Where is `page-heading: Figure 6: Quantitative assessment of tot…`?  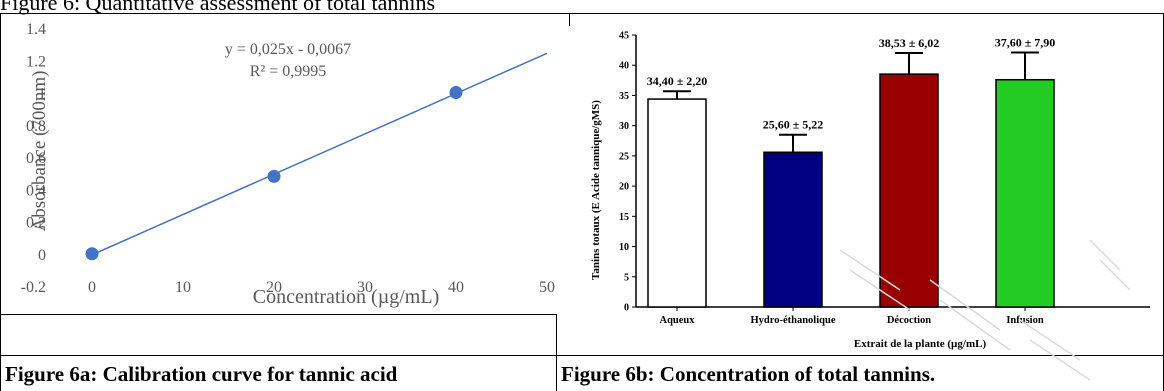
page-heading: Figure 6: Quantitative assessment of tot… is located at coordinates (218, 7).